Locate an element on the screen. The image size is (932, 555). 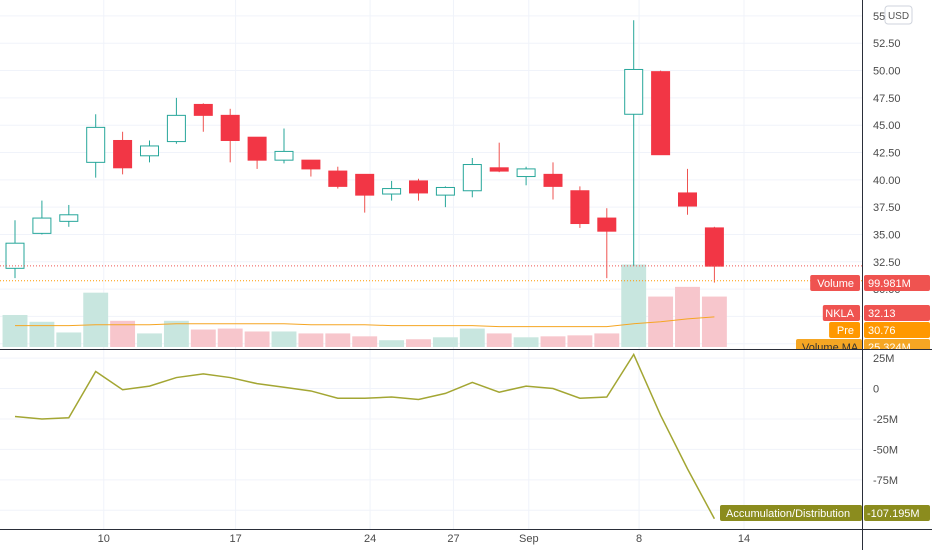
volume-tag-value: 99.981M is located at coordinates (889, 284).